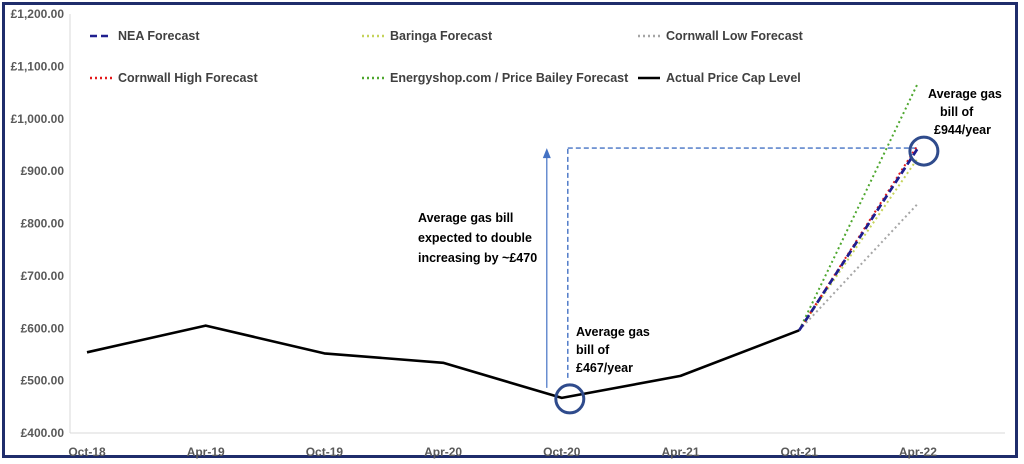 Image resolution: width=1024 pixels, height=464 pixels. What do you see at coordinates (43, 433) in the screenshot?
I see `y-tick-label: £400.00` at bounding box center [43, 433].